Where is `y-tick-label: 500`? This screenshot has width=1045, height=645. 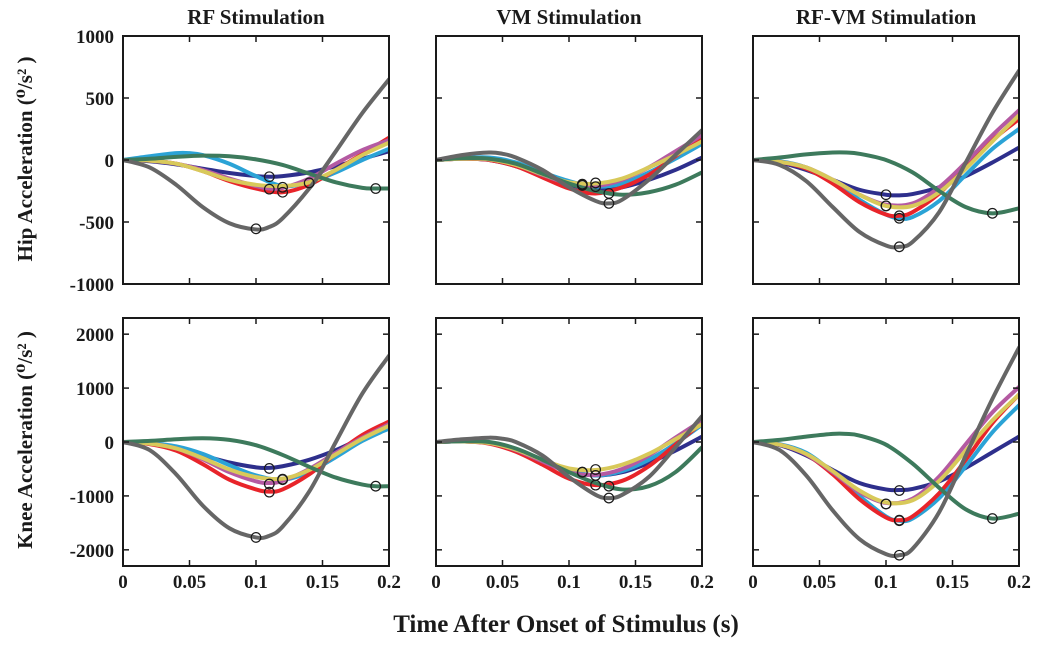 y-tick-label: 500 is located at coordinates (100, 99).